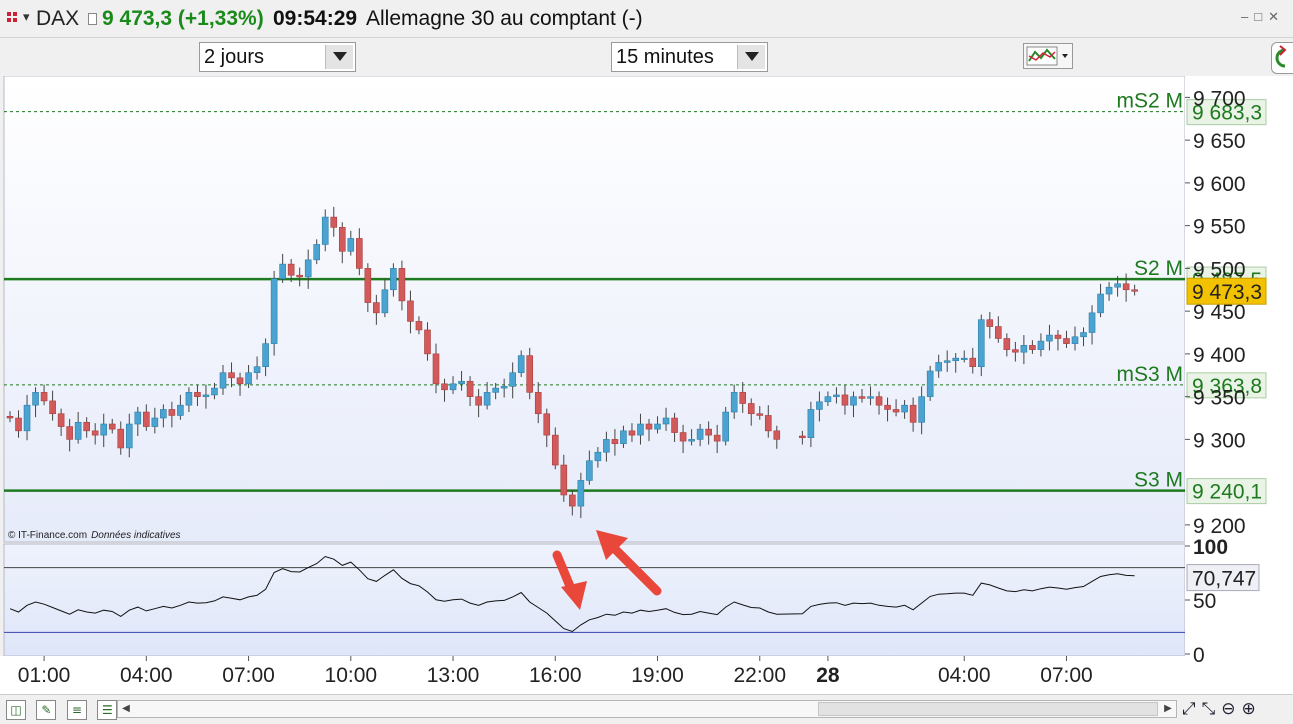 This screenshot has height=724, width=1293. What do you see at coordinates (647, 709) in the screenshot?
I see `horizontal-scrollbar: ◀ ▶` at bounding box center [647, 709].